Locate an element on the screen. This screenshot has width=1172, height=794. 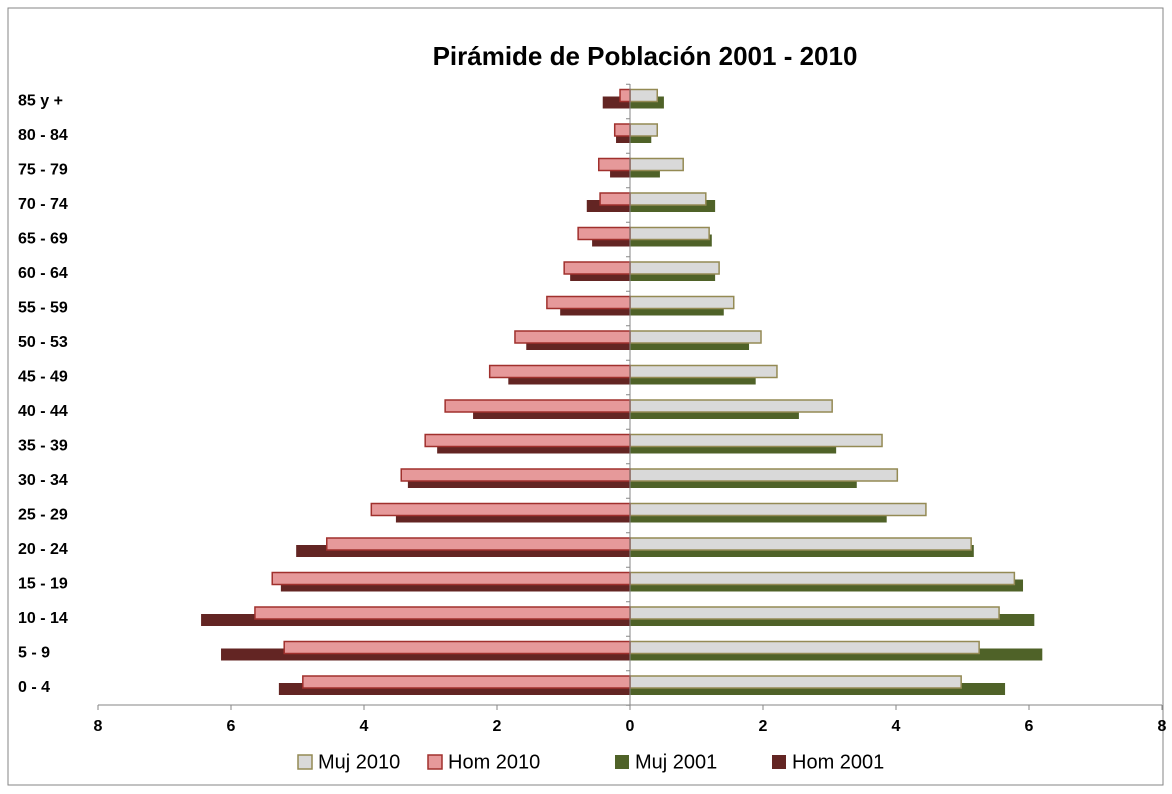
y-tick-label: 10 - 14 is located at coordinates (43, 618).